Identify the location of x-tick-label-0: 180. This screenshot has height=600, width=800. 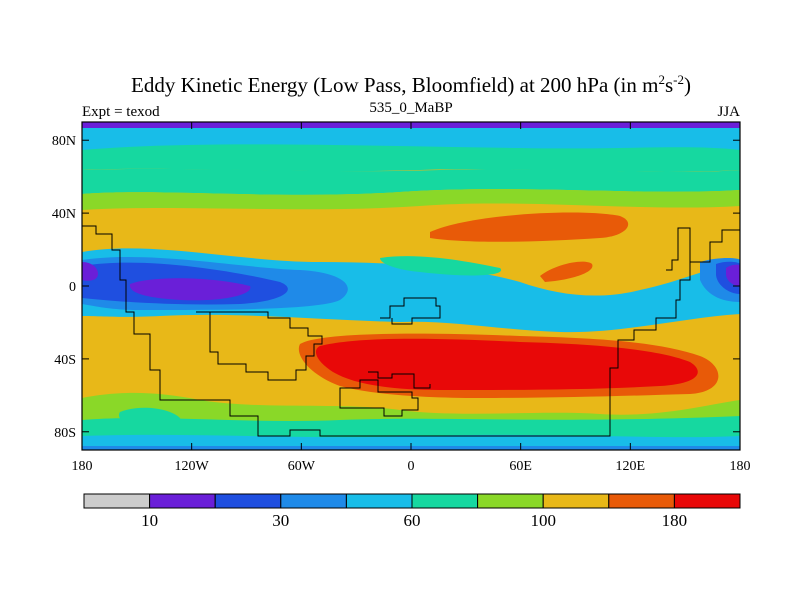
(82, 466).